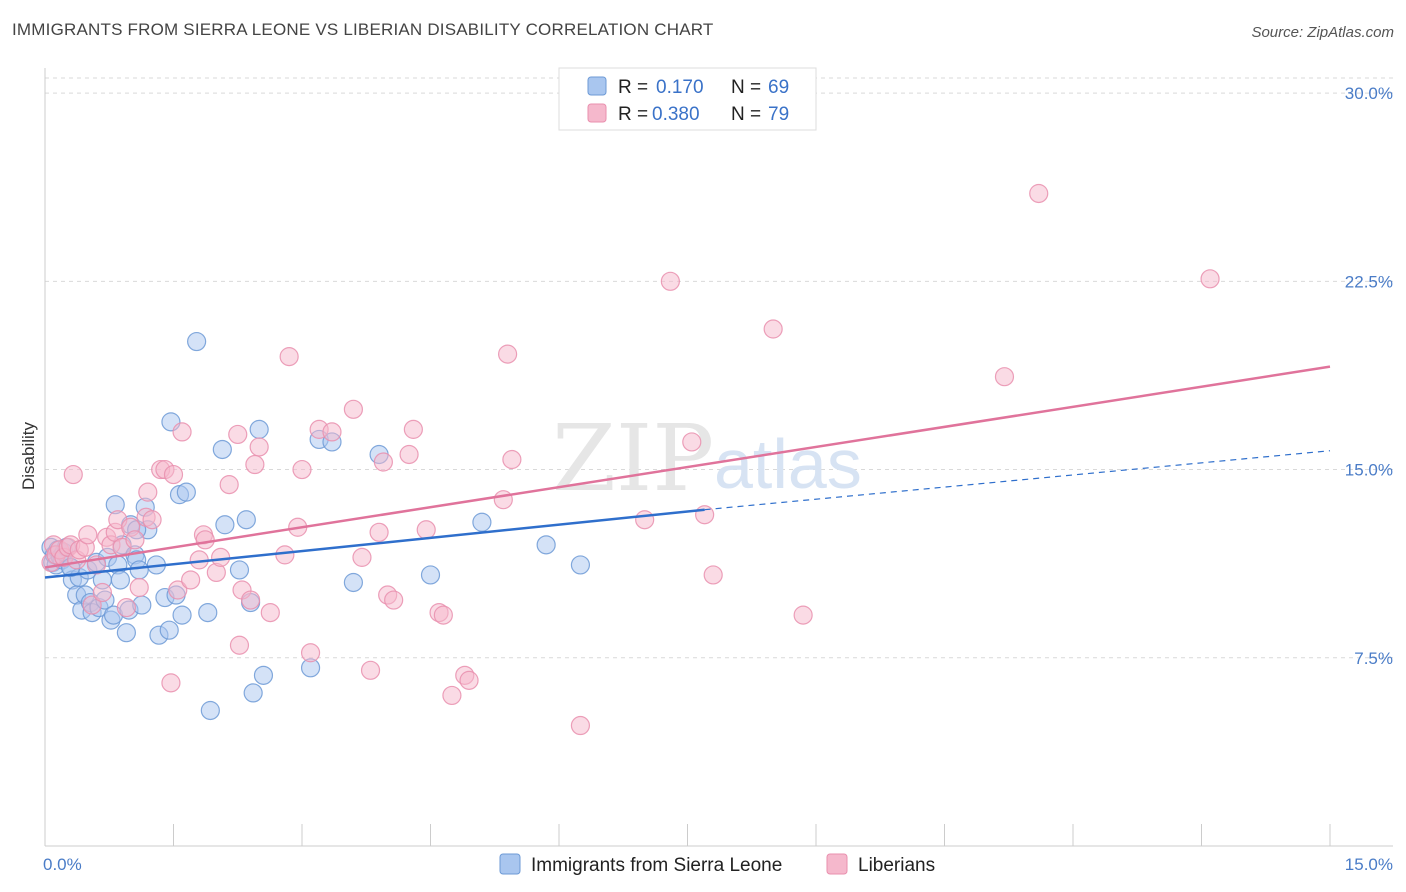  I want to click on x-tick-label: 0.0%, so click(62, 864).